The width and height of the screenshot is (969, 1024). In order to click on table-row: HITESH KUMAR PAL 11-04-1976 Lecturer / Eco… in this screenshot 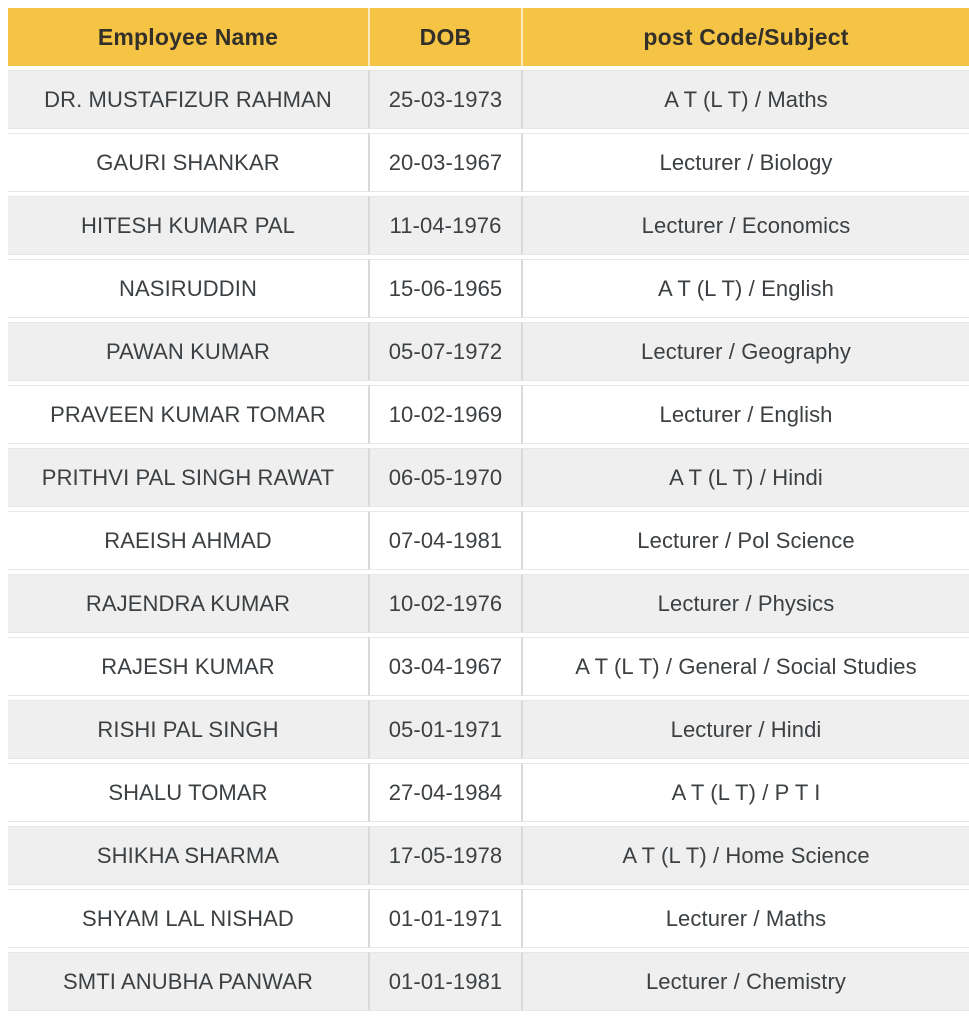, I will do `click(488, 225)`.